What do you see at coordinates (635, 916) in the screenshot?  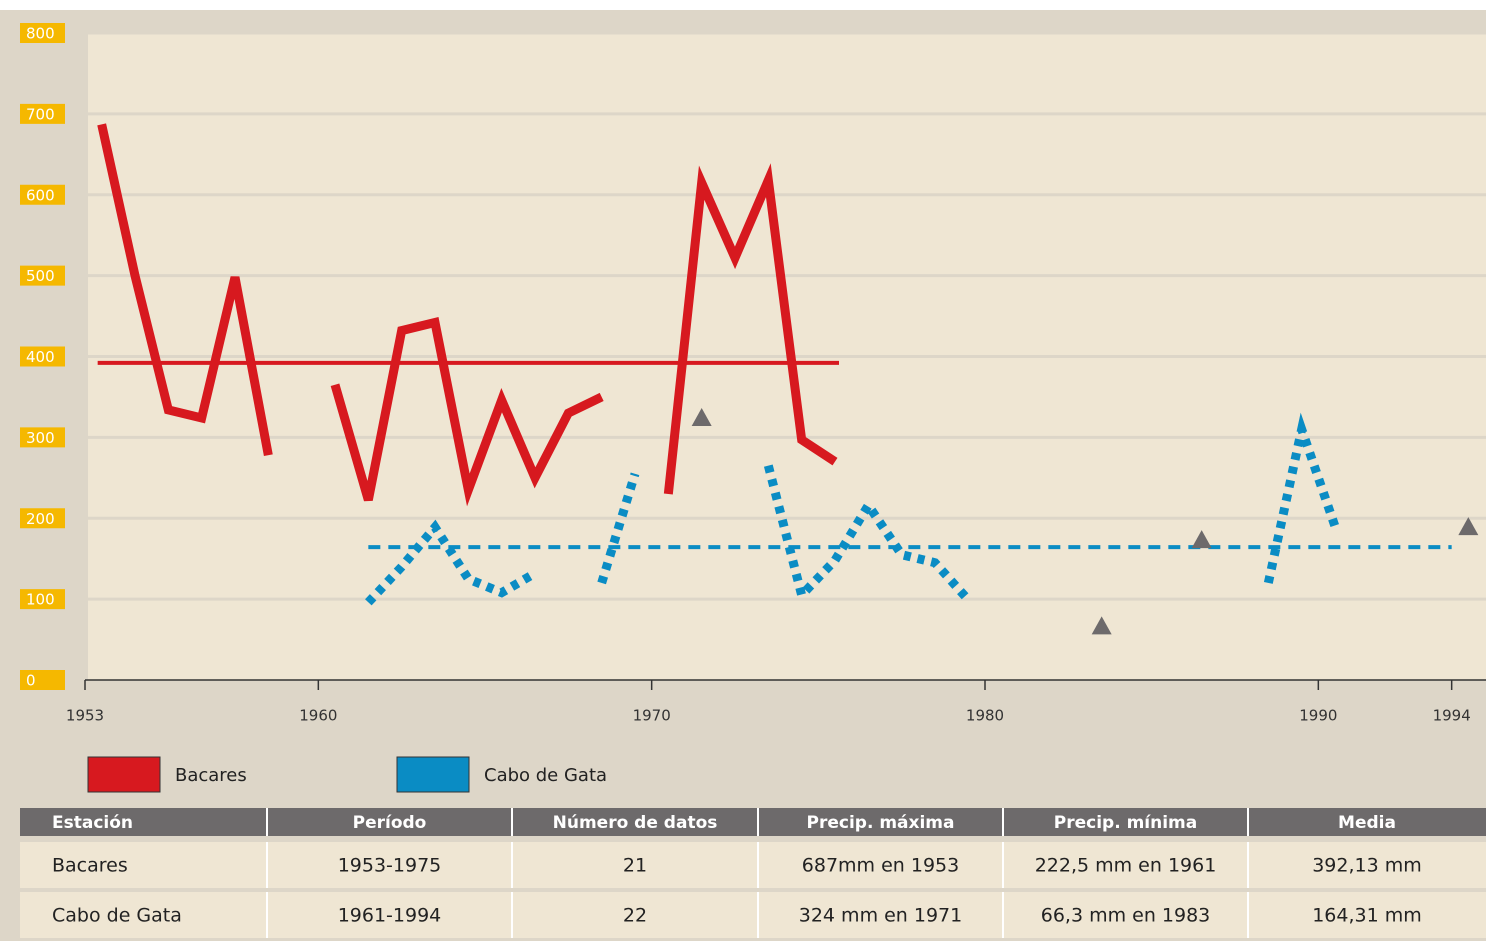 I see `table-cell: 22` at bounding box center [635, 916].